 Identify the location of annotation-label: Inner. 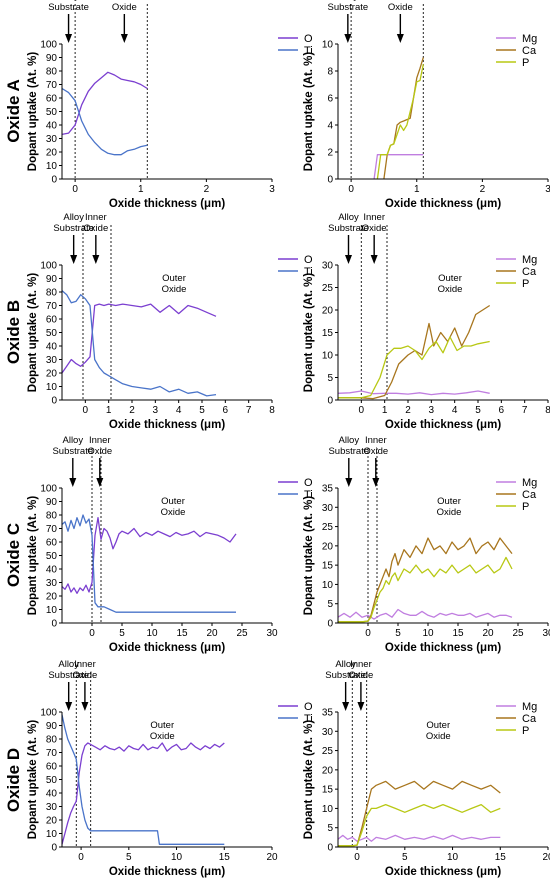
(374, 217).